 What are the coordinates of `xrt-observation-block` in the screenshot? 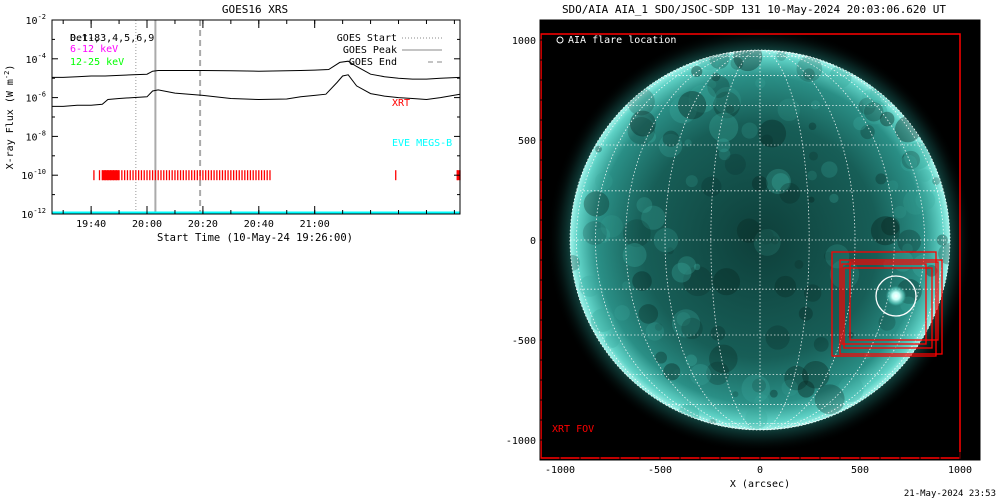 It's located at (111, 175).